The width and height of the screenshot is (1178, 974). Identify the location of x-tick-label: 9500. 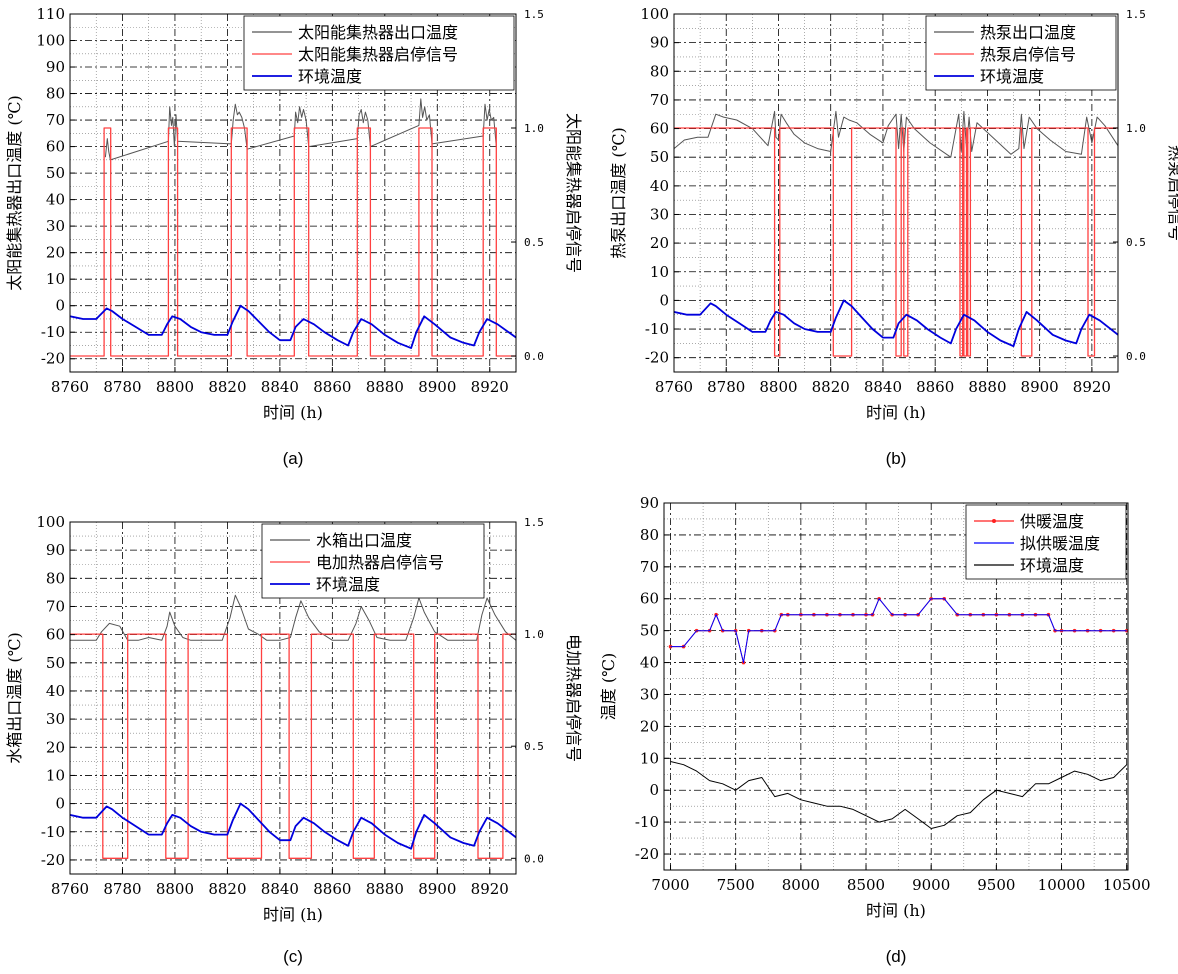
(996, 885).